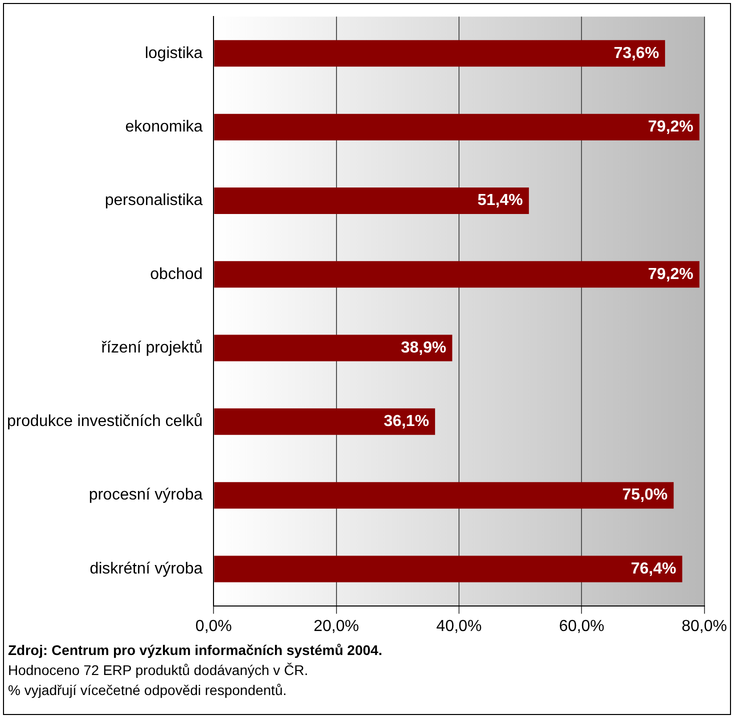  I want to click on x-tick-label: 40,0%, so click(459, 626).